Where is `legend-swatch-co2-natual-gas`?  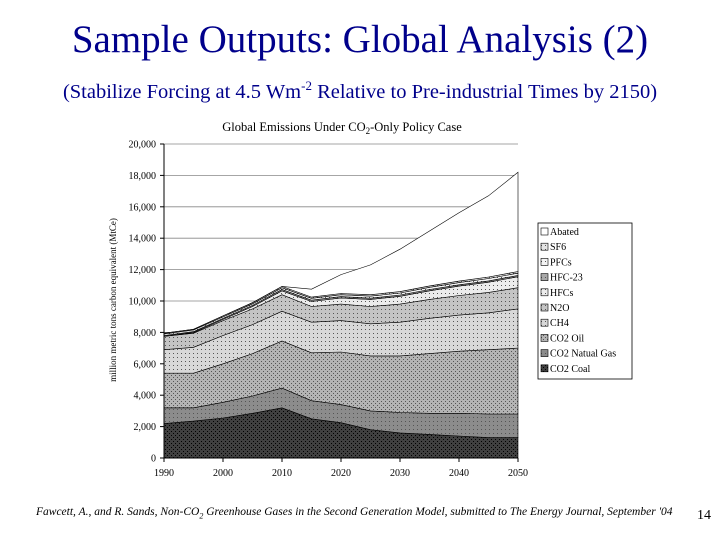 legend-swatch-co2-natual-gas is located at coordinates (544, 353).